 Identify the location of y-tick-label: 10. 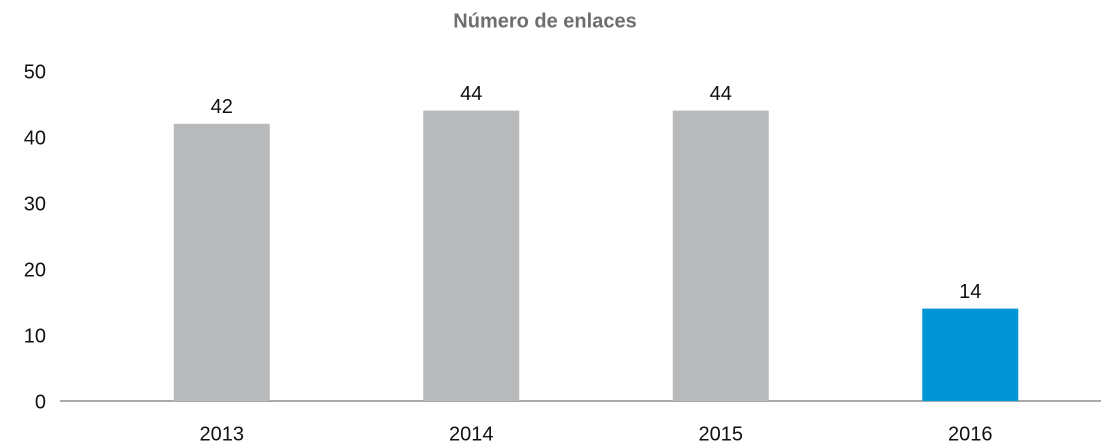
(35, 336).